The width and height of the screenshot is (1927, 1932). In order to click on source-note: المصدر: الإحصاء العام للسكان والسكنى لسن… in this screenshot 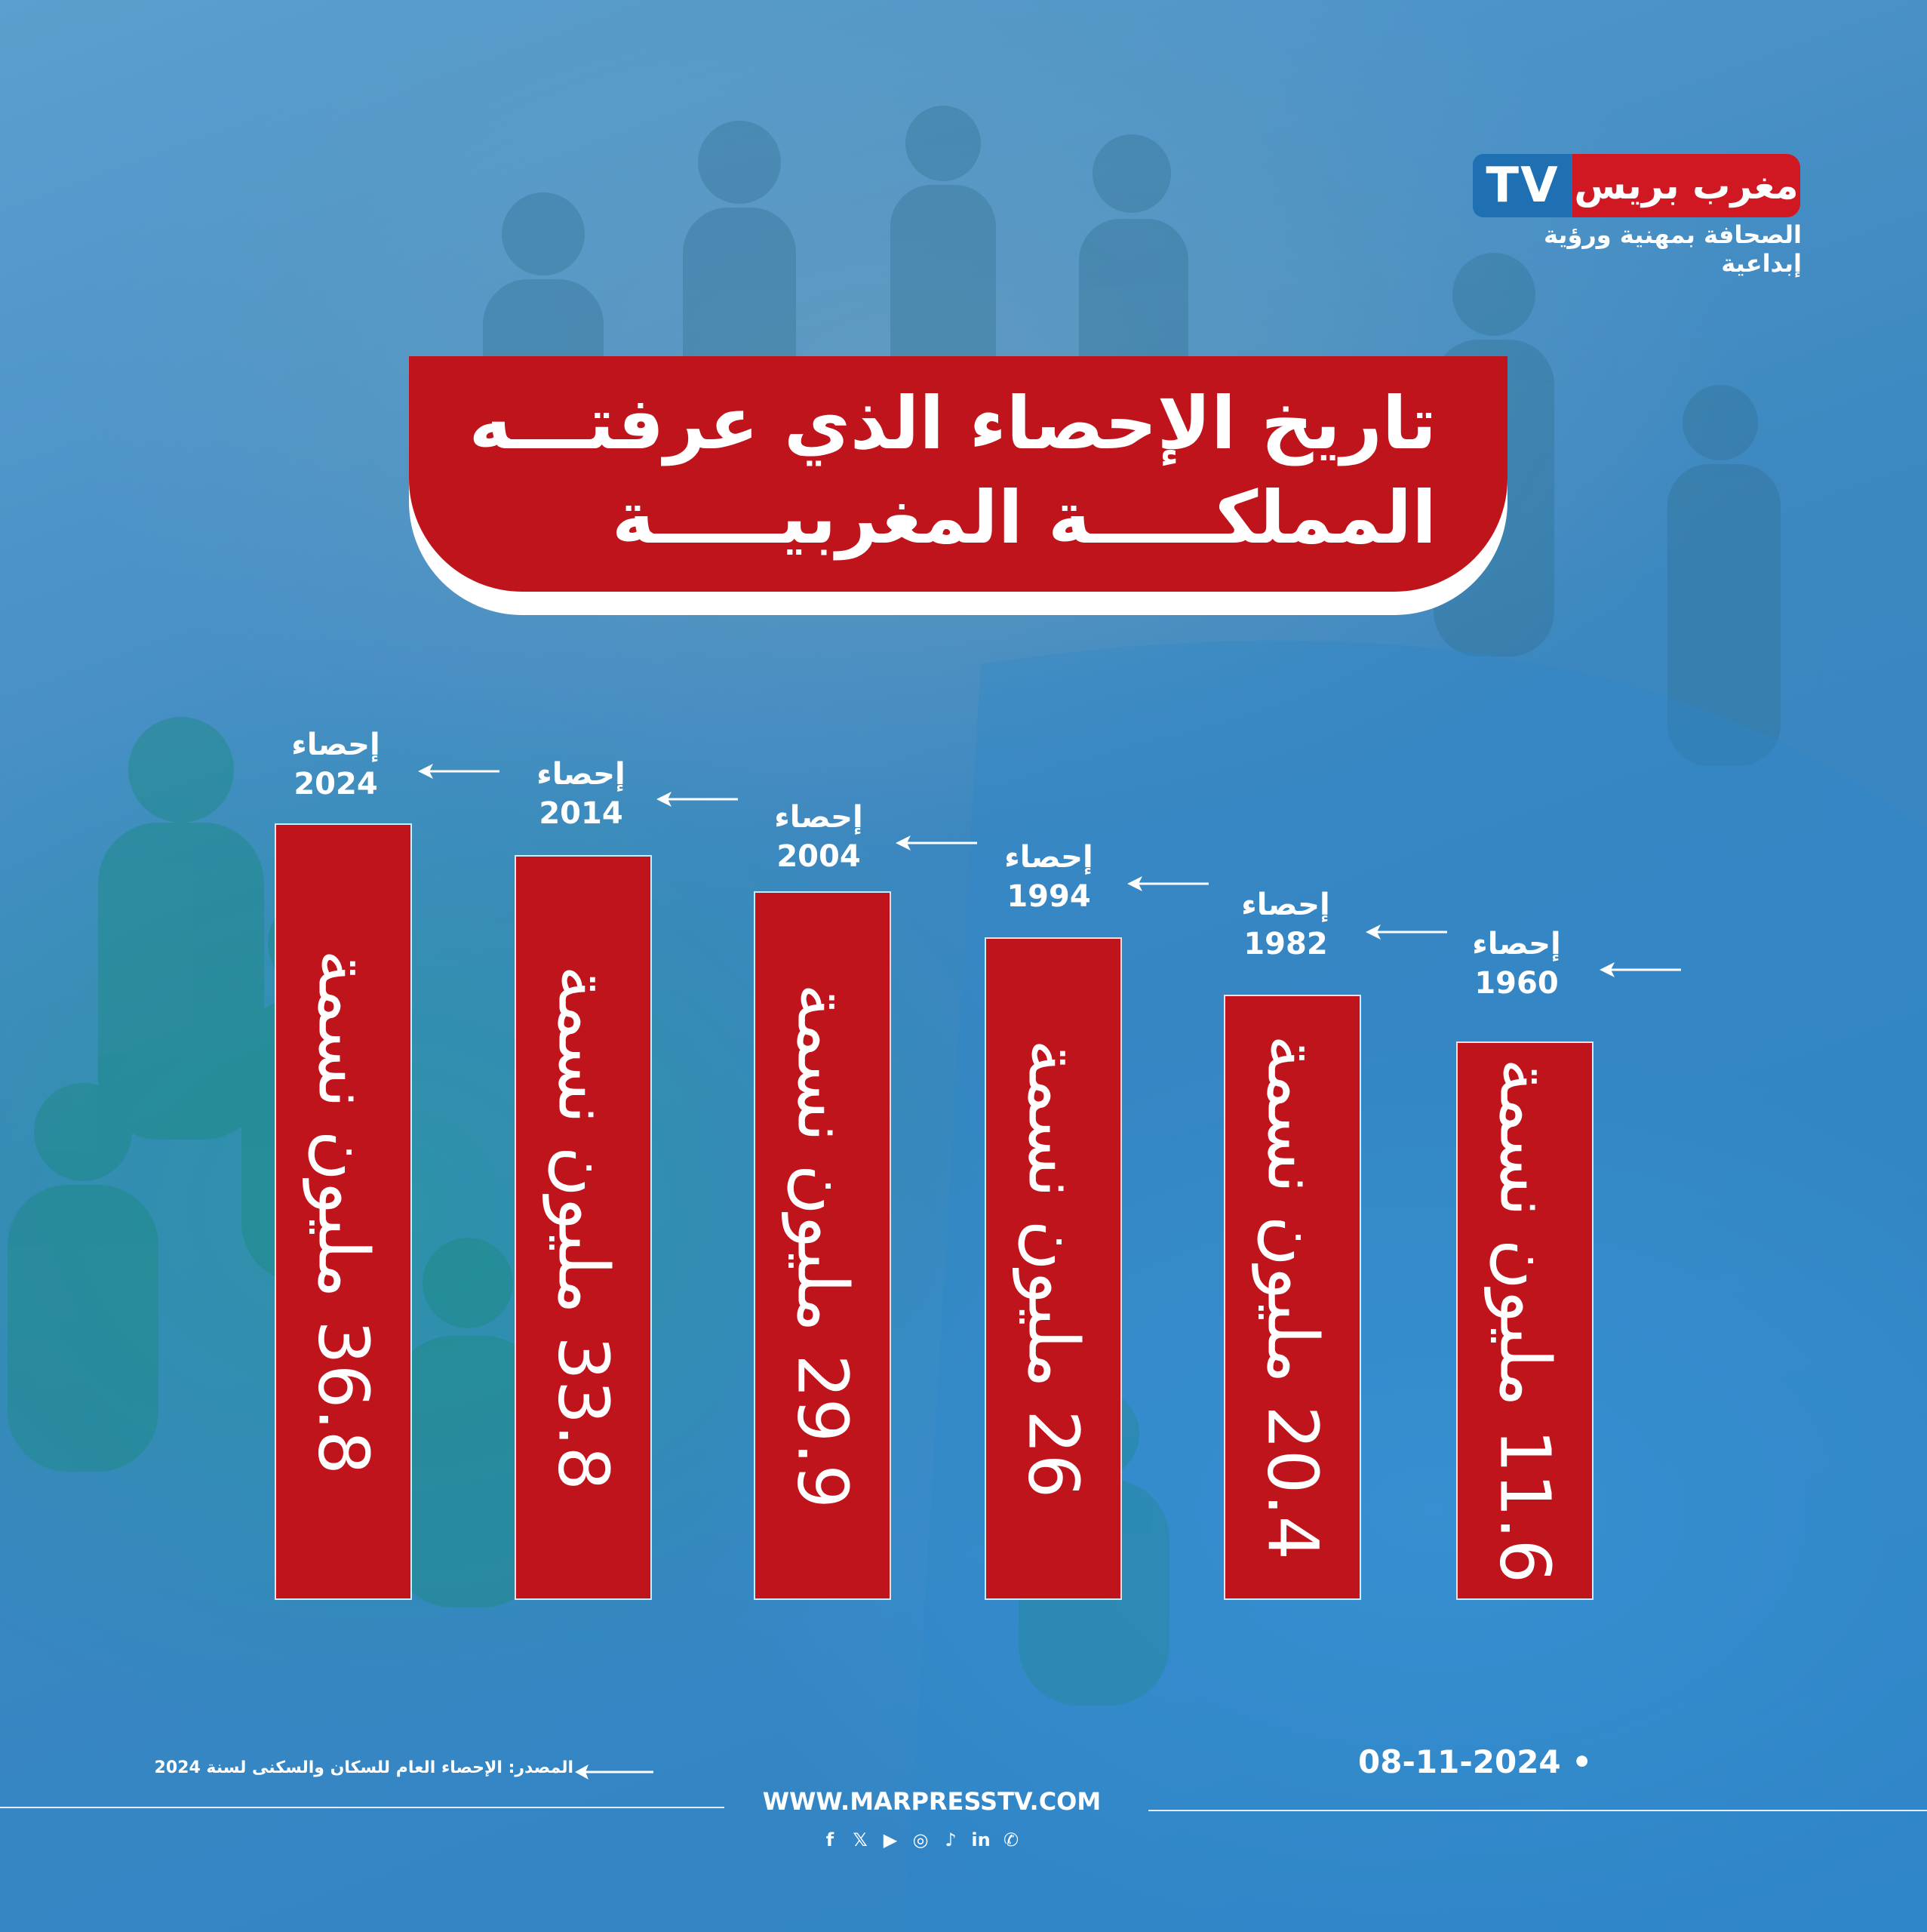, I will do `click(363, 1767)`.